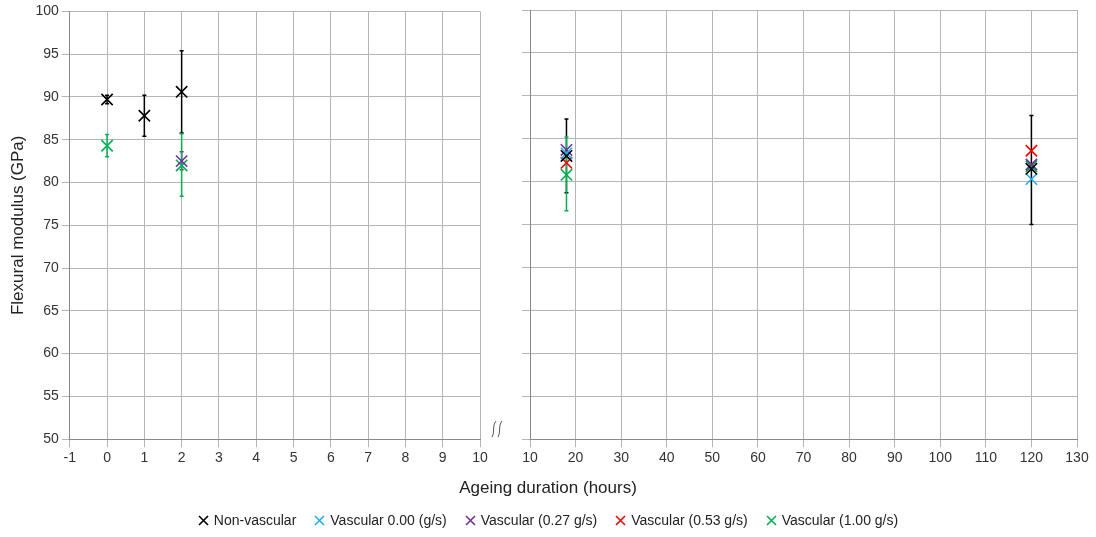 This screenshot has height=537, width=1096. I want to click on x-tick-label: 6, so click(330, 457).